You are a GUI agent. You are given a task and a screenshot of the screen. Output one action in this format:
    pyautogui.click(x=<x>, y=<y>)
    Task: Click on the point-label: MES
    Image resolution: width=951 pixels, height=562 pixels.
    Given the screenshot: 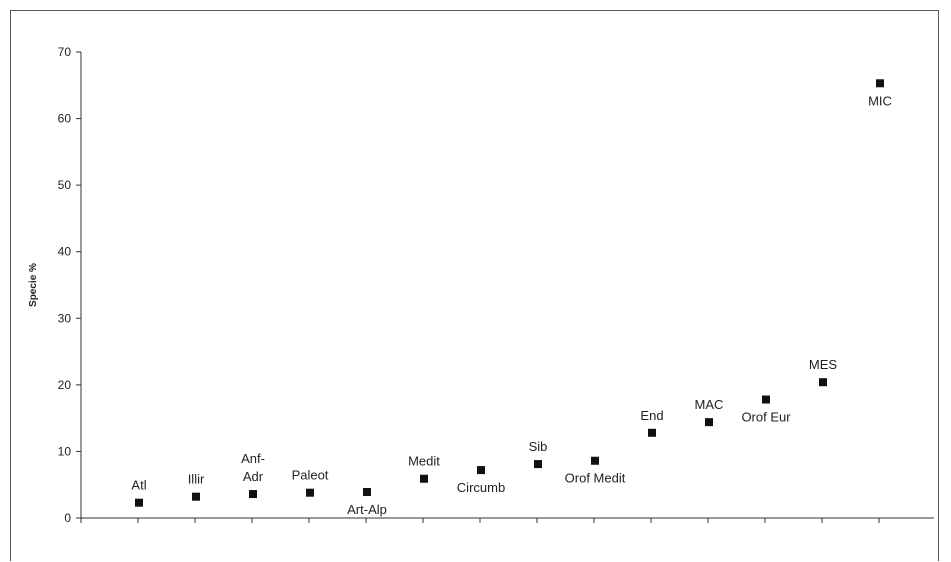 What is the action you would take?
    pyautogui.click(x=823, y=364)
    